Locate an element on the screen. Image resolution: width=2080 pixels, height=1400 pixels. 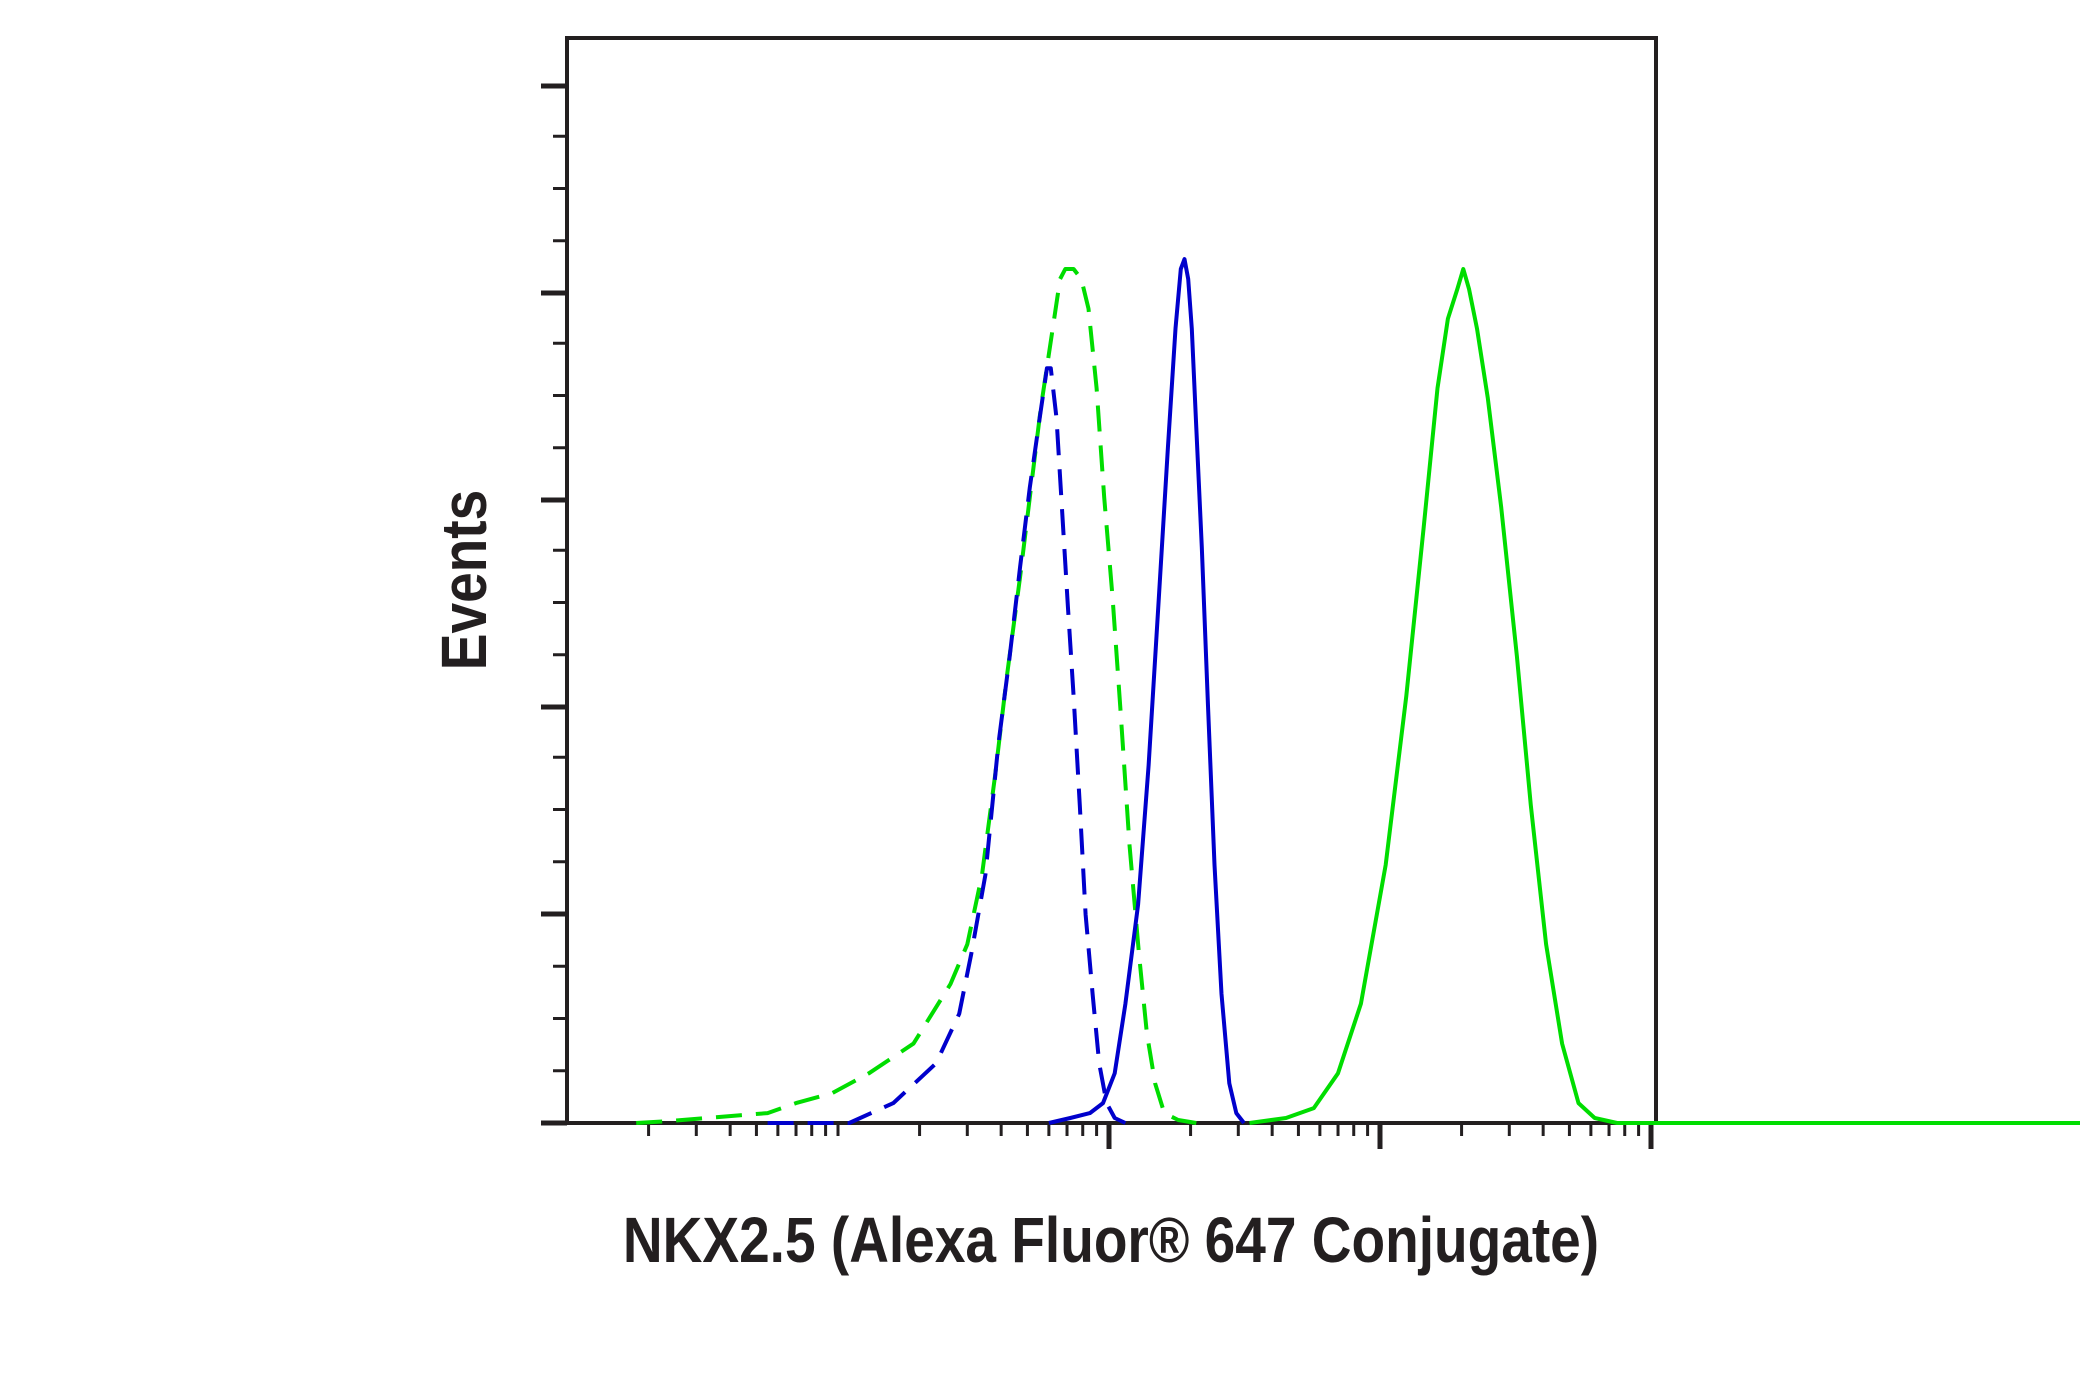
y-axis-title: Events is located at coordinates (464, 580).